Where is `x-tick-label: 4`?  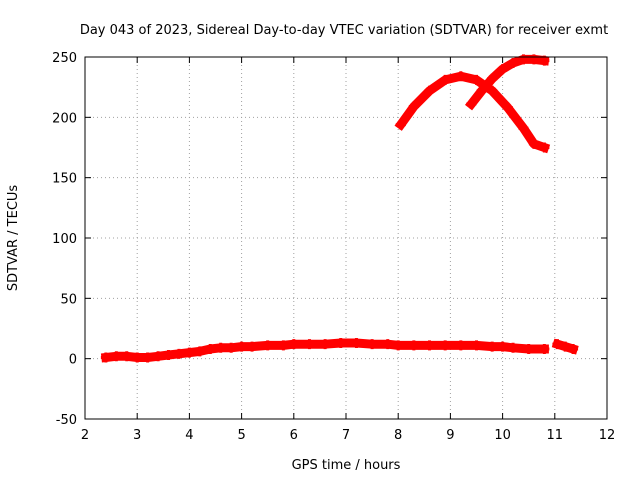
x-tick-label: 4 is located at coordinates (189, 435).